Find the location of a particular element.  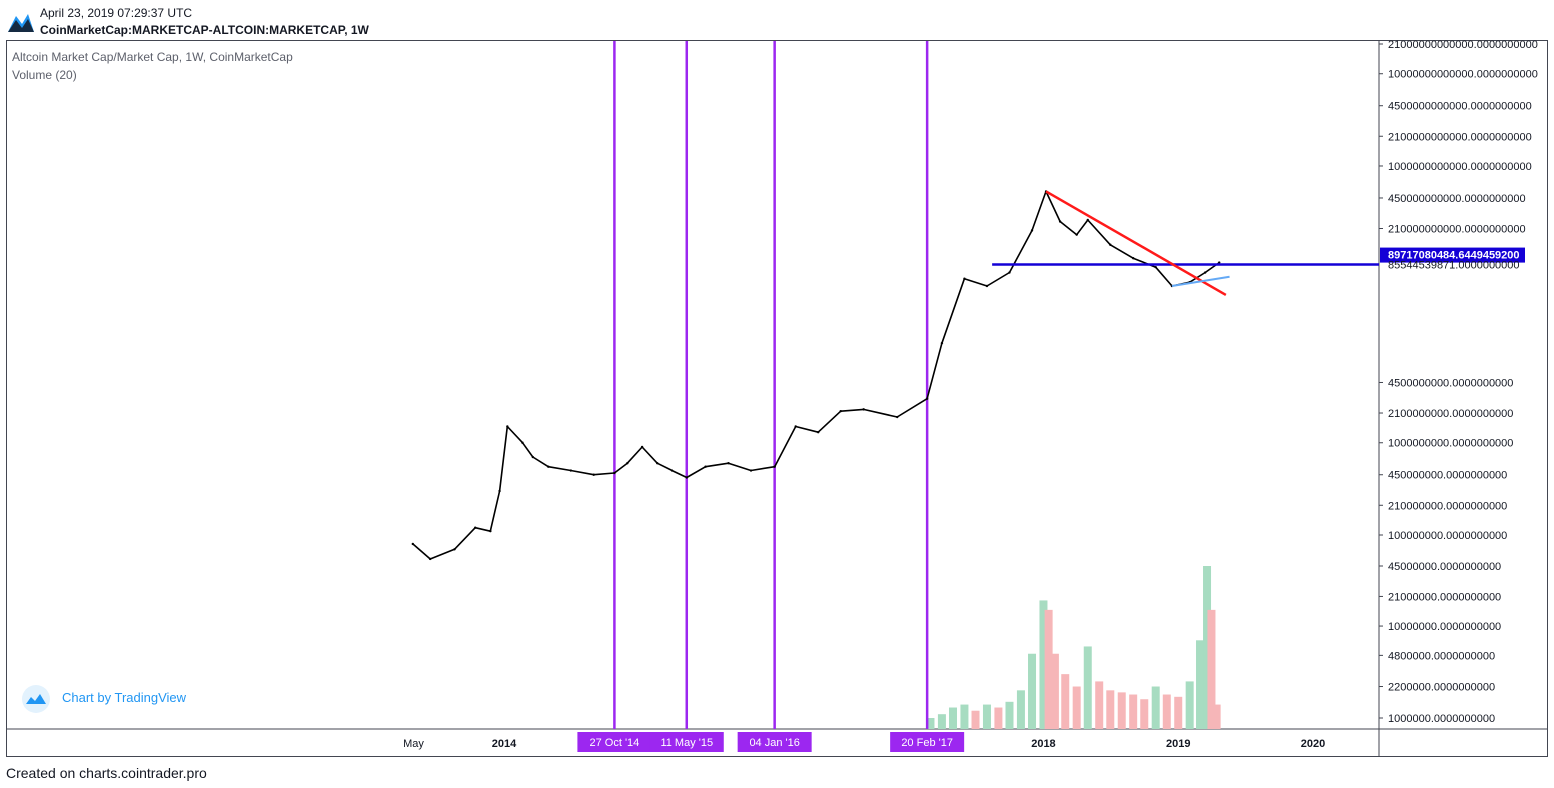

downtrend-line is located at coordinates (1136, 243).